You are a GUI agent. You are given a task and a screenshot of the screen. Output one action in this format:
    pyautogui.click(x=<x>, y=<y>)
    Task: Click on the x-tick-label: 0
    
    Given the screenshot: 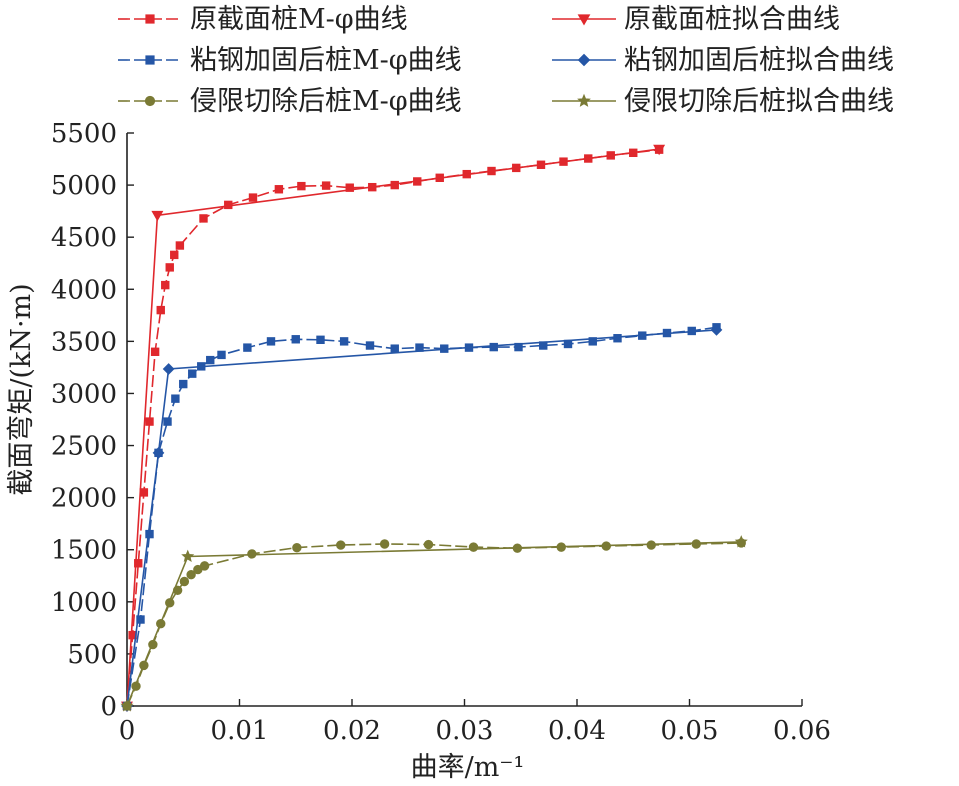 What is the action you would take?
    pyautogui.click(x=127, y=731)
    